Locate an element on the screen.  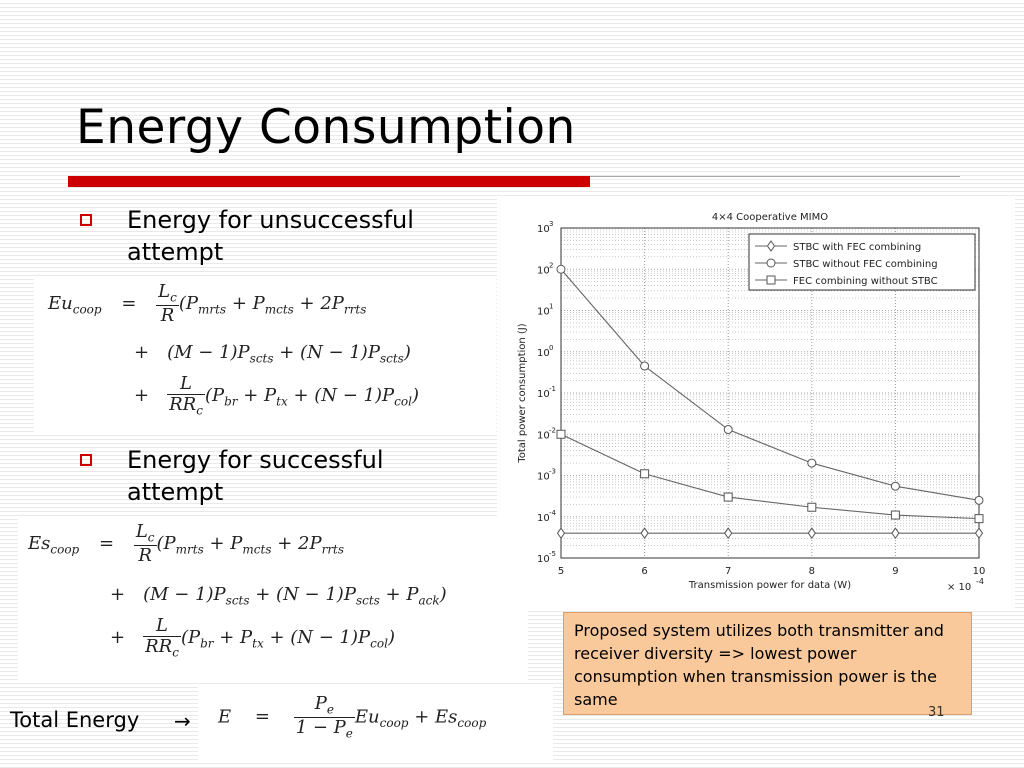
x-multiplier-label: × 10 is located at coordinates (959, 587).